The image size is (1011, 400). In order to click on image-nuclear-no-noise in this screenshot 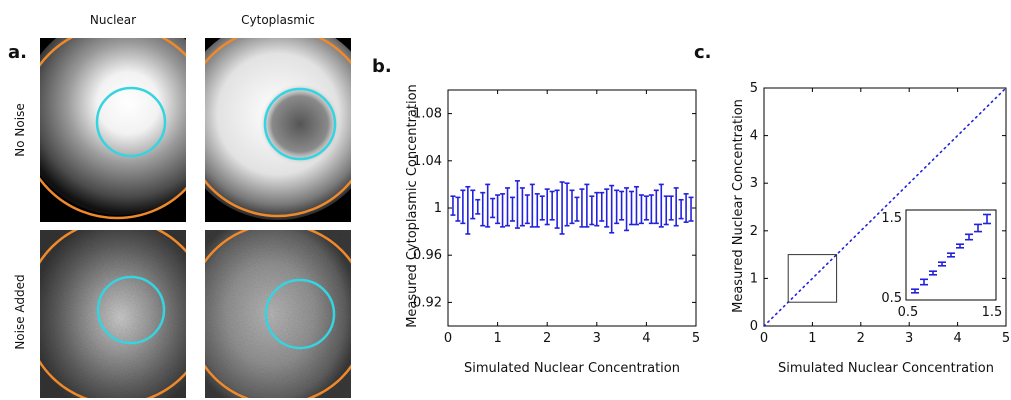, I will do `click(113, 130)`.